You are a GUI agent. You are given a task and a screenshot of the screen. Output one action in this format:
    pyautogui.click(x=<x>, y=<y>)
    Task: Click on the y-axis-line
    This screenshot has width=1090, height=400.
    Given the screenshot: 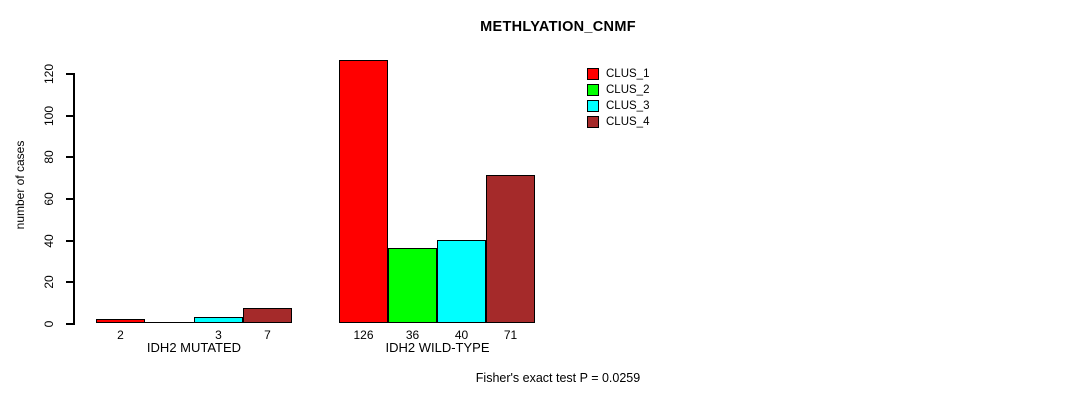 What is the action you would take?
    pyautogui.click(x=74, y=199)
    